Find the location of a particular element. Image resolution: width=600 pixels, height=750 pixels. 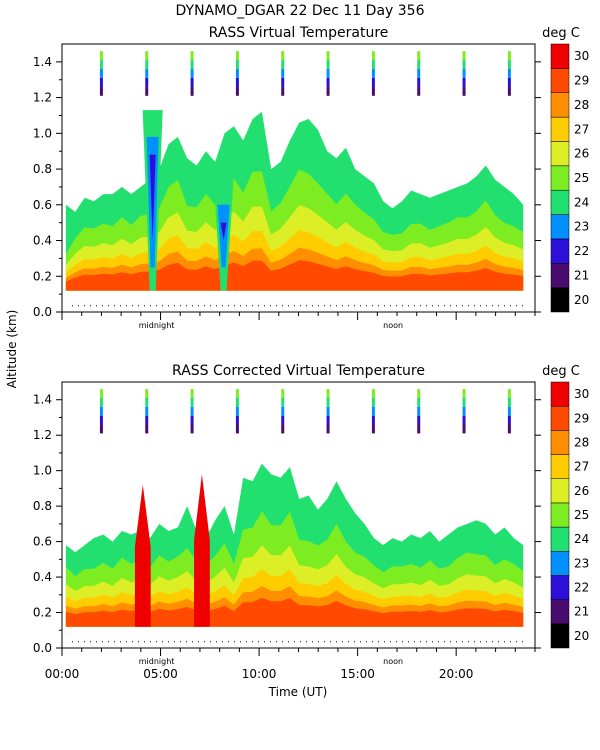

cold-plume-core is located at coordinates (223, 231).